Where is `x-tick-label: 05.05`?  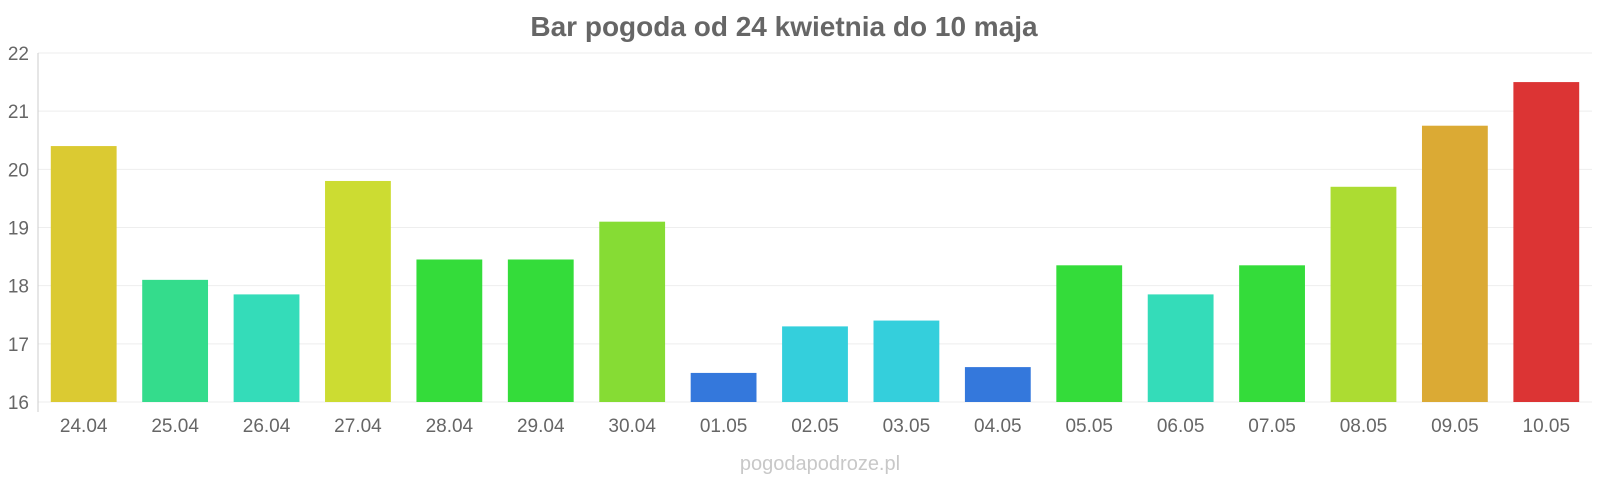 x-tick-label: 05.05 is located at coordinates (1089, 426).